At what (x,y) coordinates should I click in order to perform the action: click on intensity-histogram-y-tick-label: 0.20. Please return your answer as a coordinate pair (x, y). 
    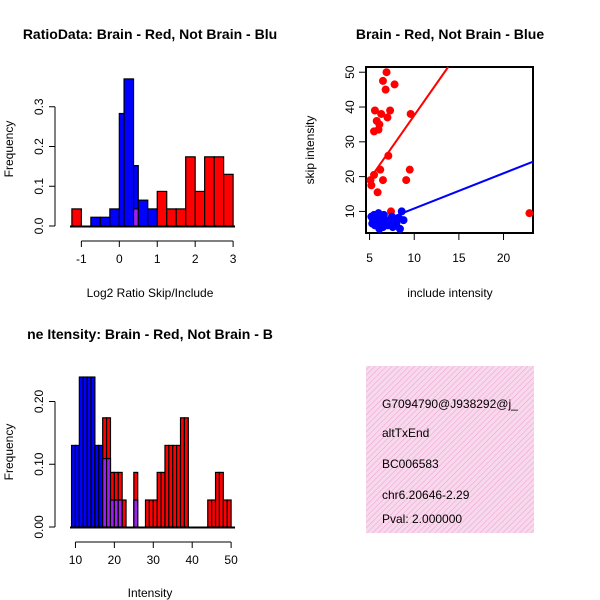
    Looking at the image, I should click on (39, 402).